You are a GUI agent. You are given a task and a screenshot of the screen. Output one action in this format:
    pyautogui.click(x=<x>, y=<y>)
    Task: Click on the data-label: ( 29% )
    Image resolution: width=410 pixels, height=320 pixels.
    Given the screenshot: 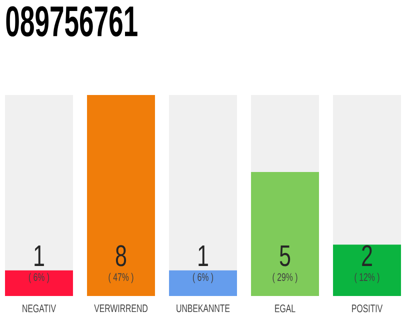 What is the action you would take?
    pyautogui.click(x=285, y=278)
    